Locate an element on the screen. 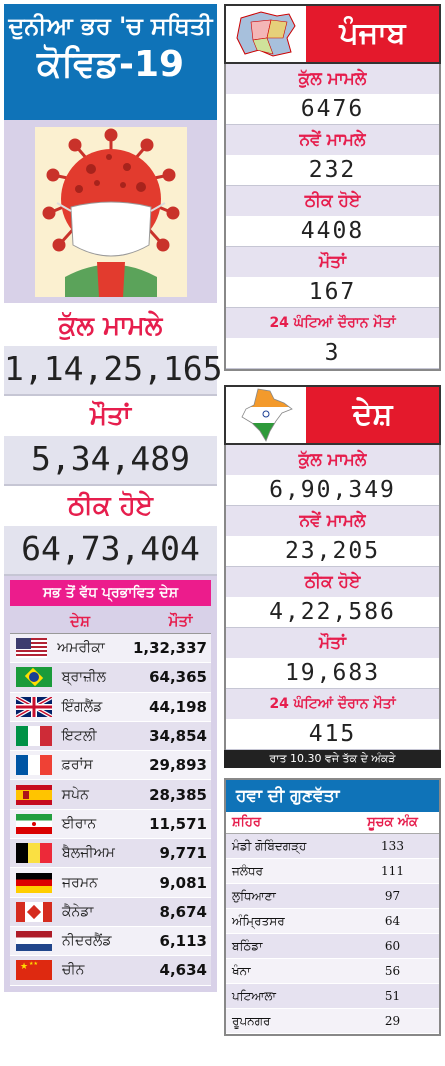 Image resolution: width=445 pixels, height=1066 pixels. punjab-header: ਪੰਜਾਬ is located at coordinates (332, 34).